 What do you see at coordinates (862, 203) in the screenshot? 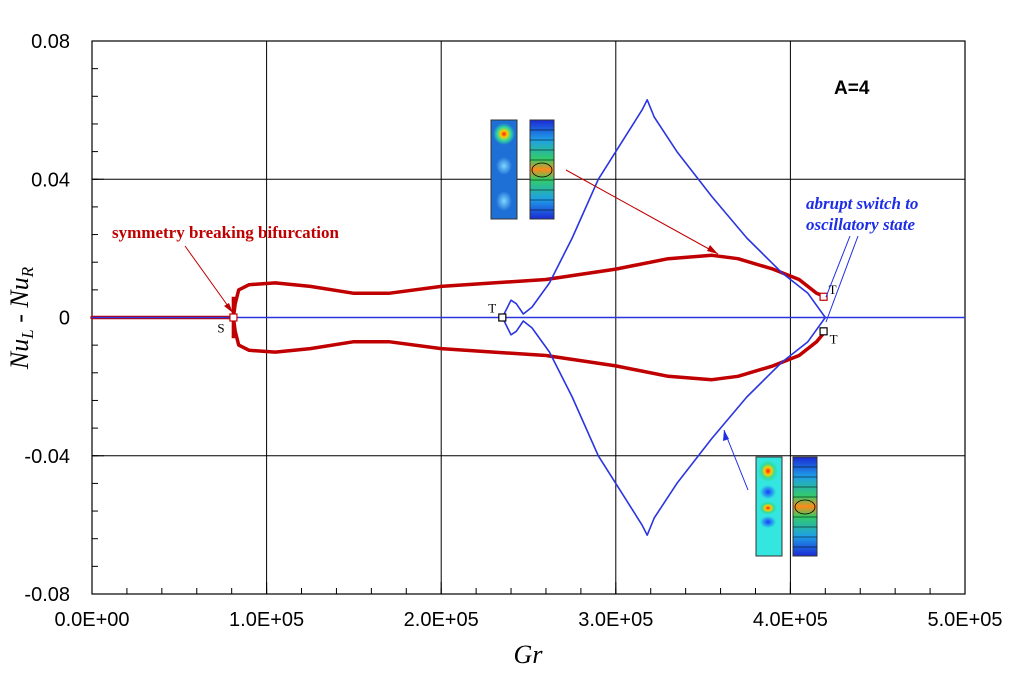
I see `abrupt-switch-line1: abrupt switch to` at bounding box center [862, 203].